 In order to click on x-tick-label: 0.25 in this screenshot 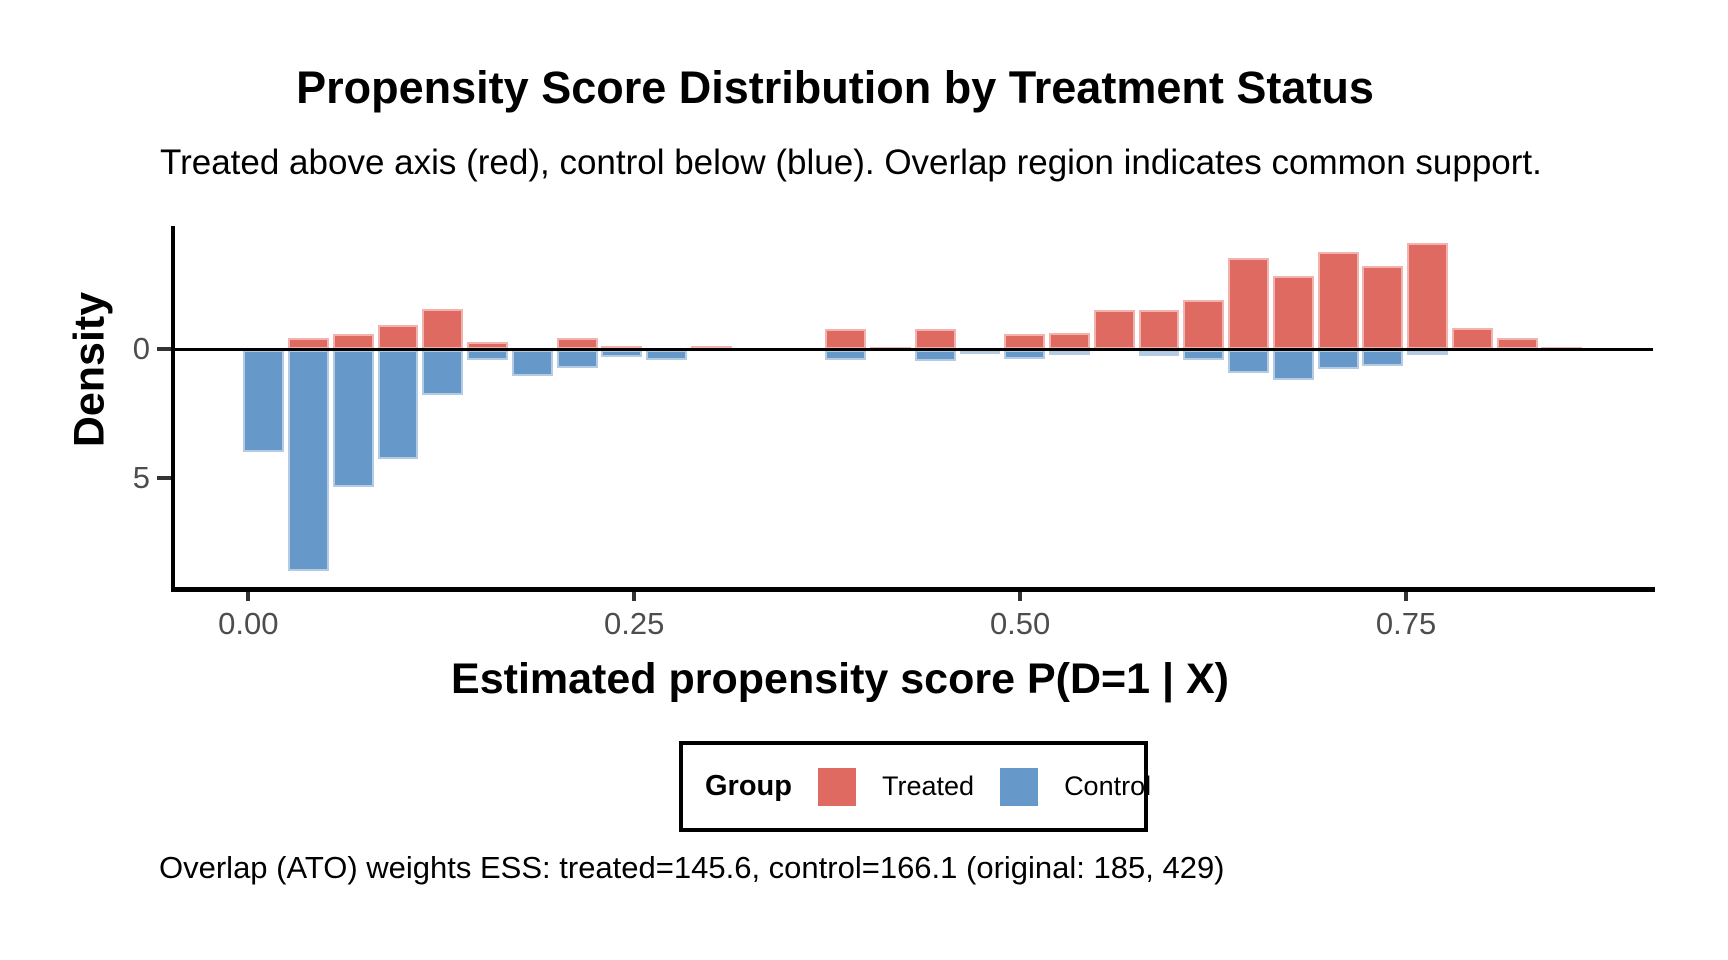, I will do `click(634, 623)`.